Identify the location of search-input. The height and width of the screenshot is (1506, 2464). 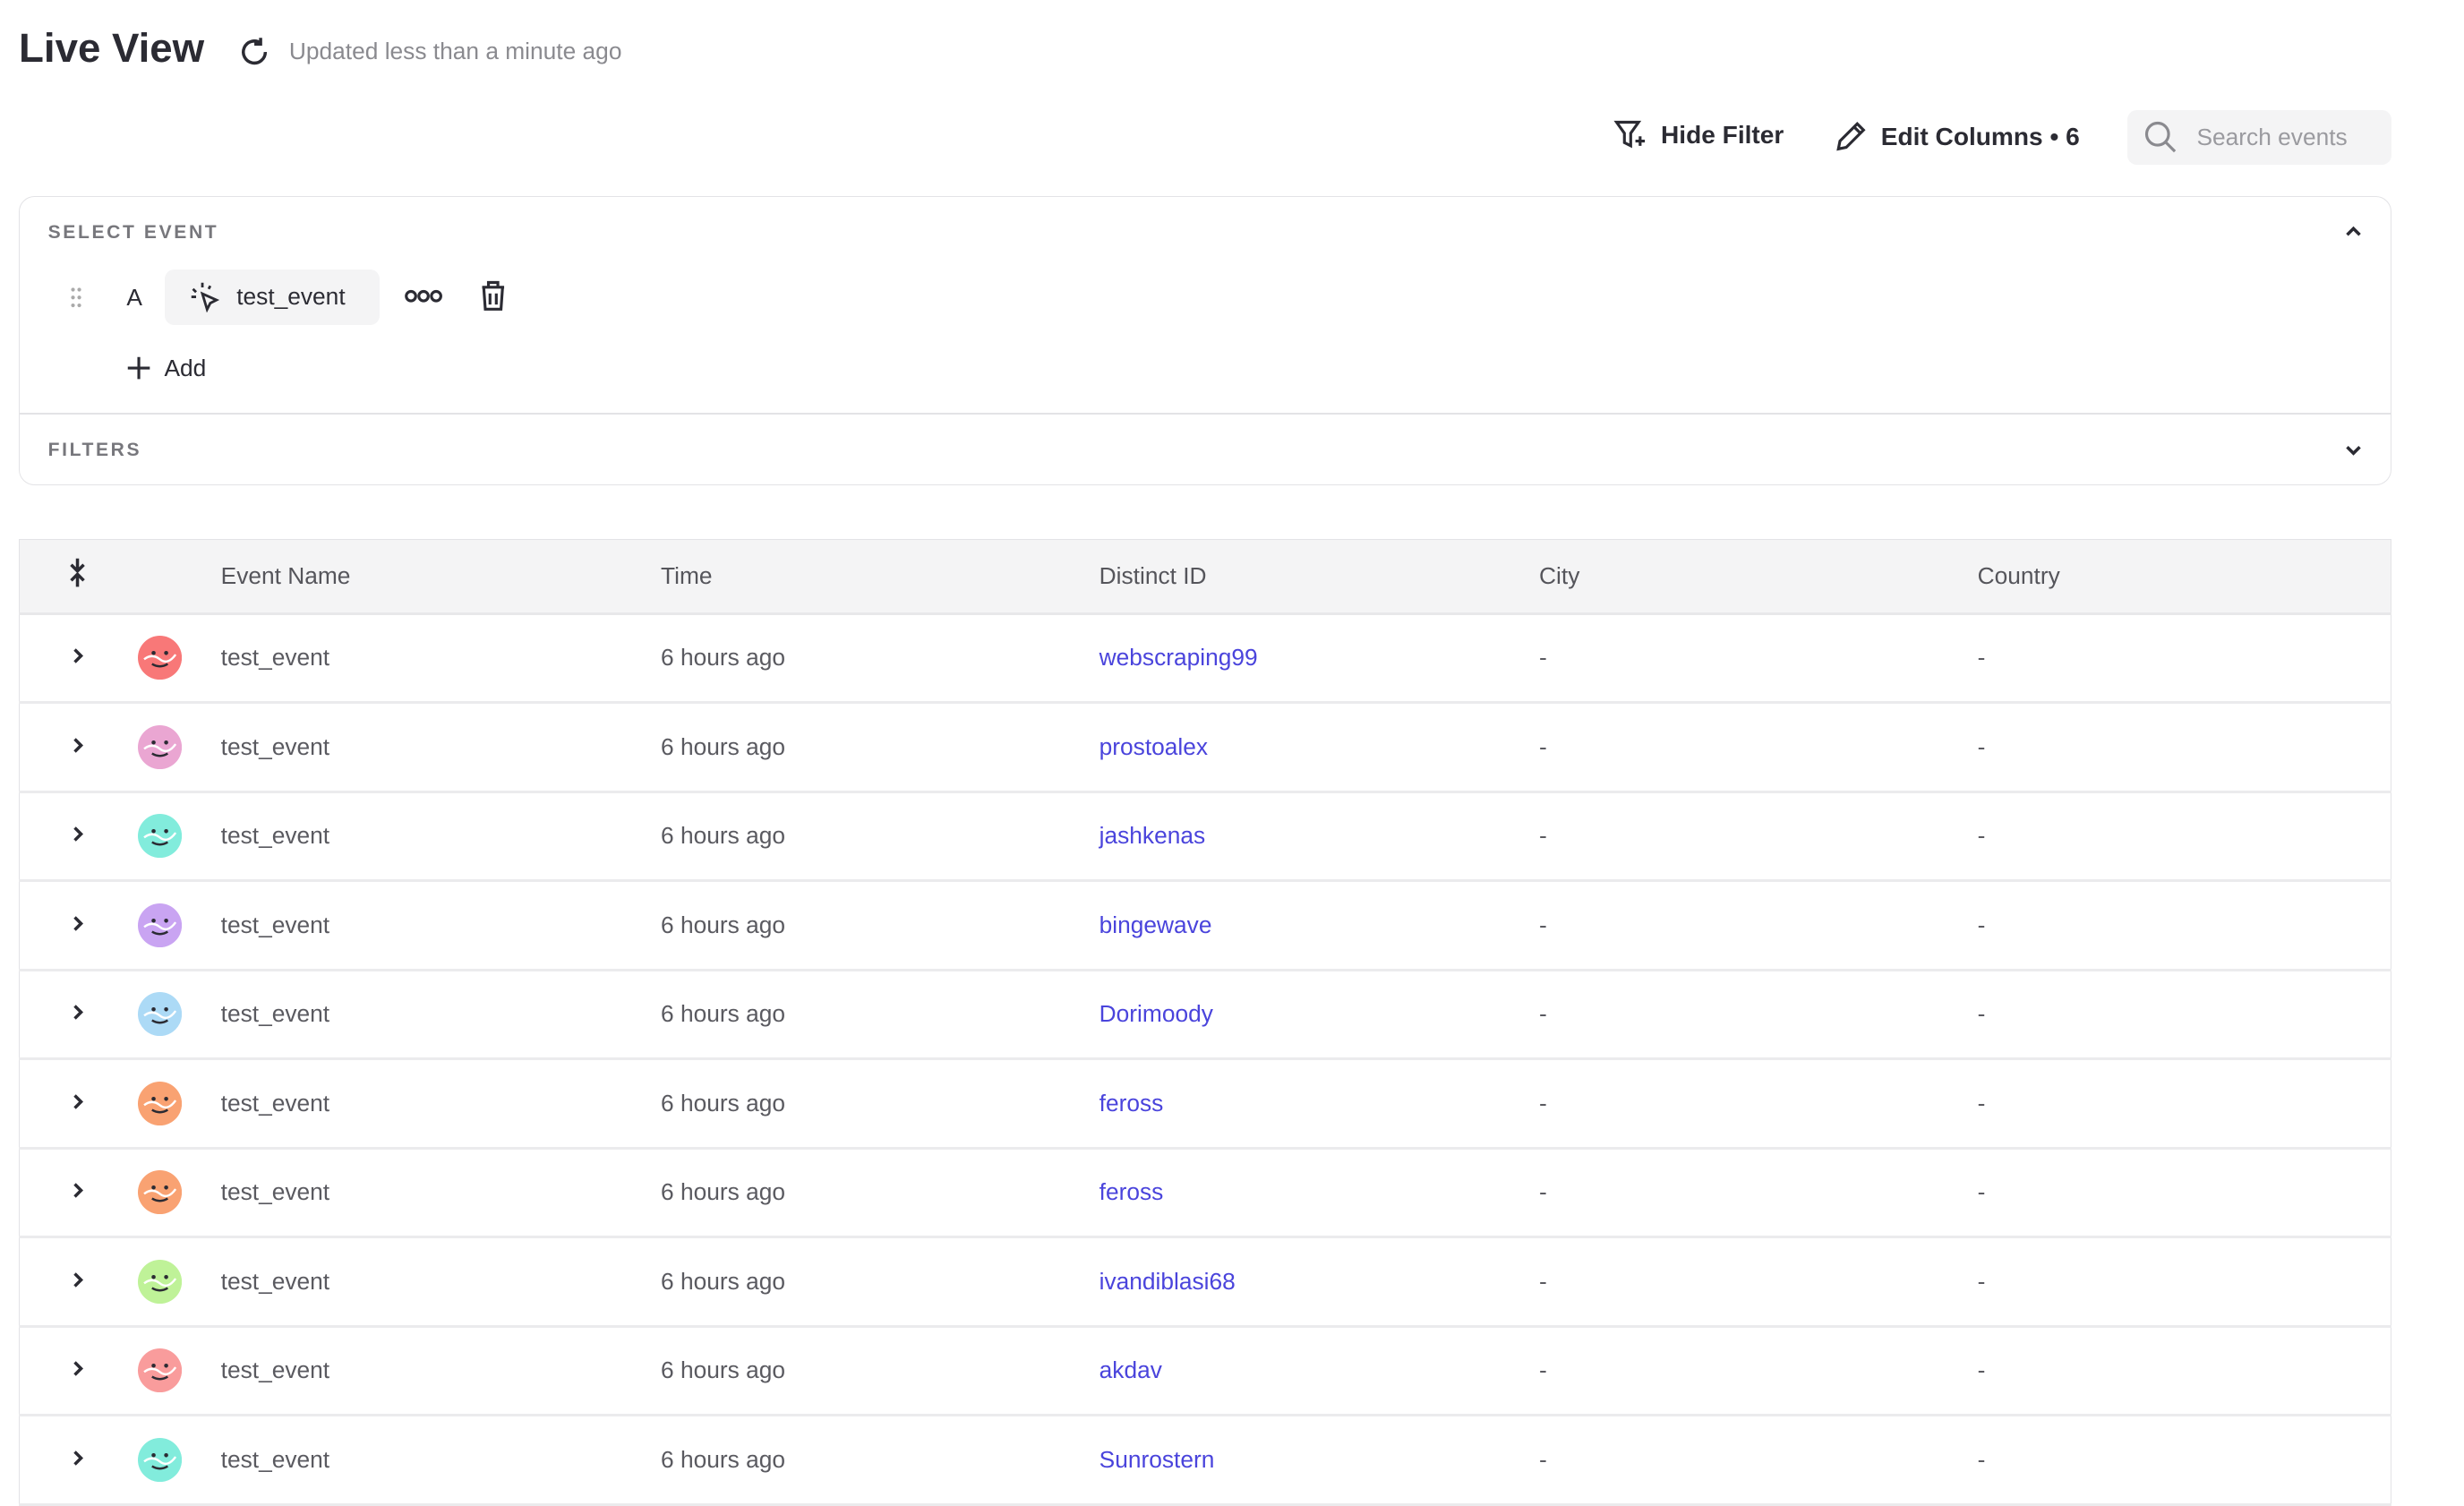
(2283, 137).